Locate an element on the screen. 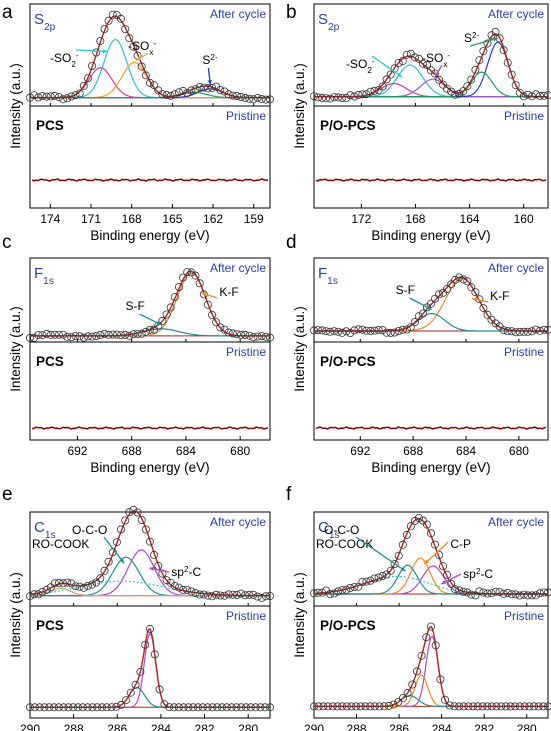 This screenshot has height=731, width=551. pristine-envelope is located at coordinates (431, 666).